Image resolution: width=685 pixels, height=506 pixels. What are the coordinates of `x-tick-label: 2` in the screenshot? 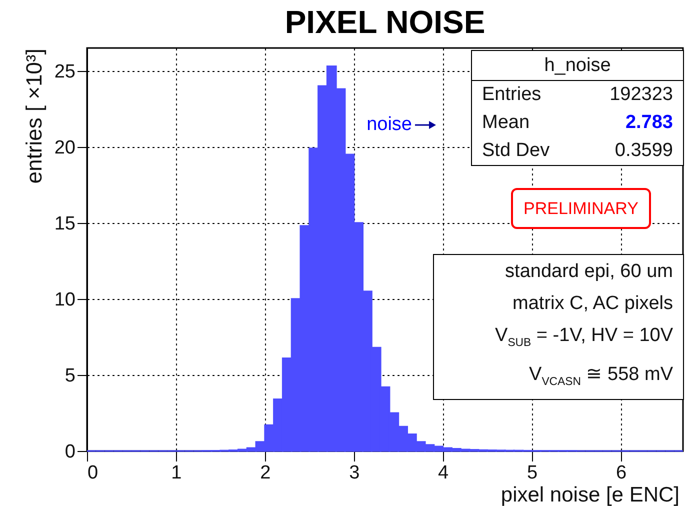 It's located at (265, 473).